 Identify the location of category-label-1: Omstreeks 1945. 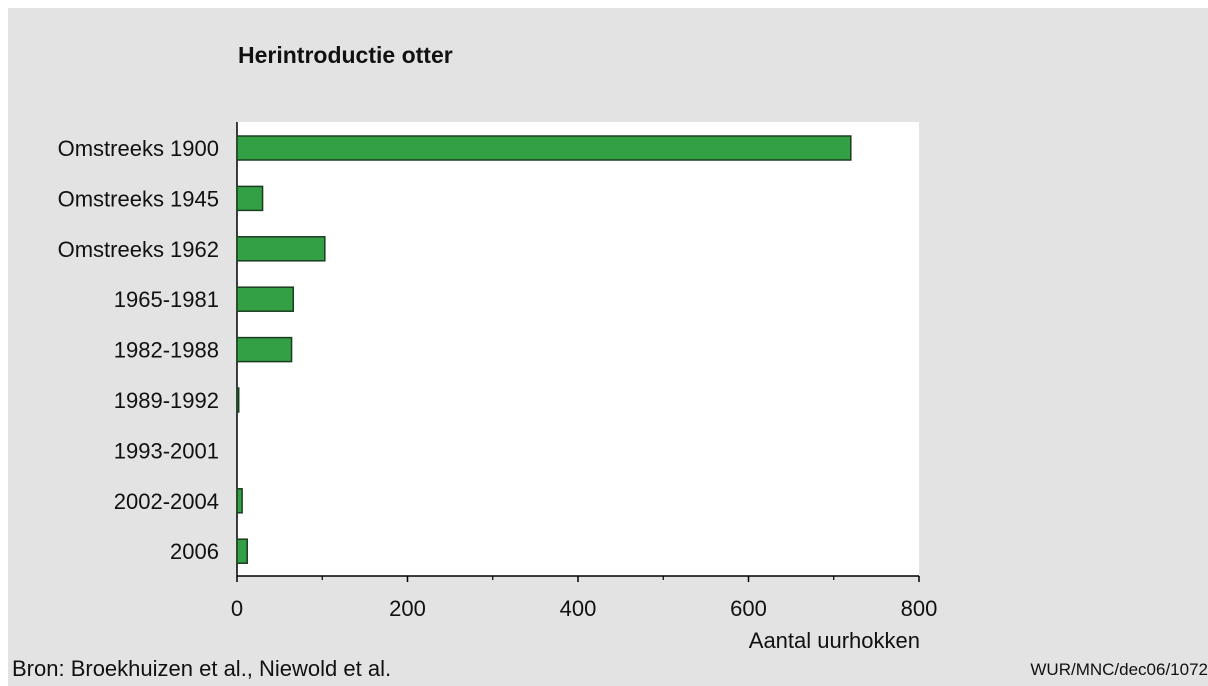
(138, 198).